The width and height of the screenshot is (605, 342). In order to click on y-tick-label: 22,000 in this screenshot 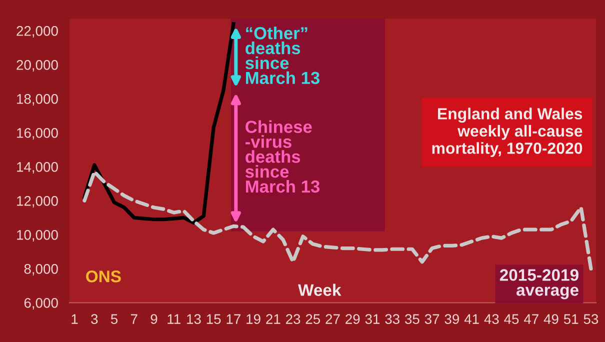, I will do `click(37, 32)`.